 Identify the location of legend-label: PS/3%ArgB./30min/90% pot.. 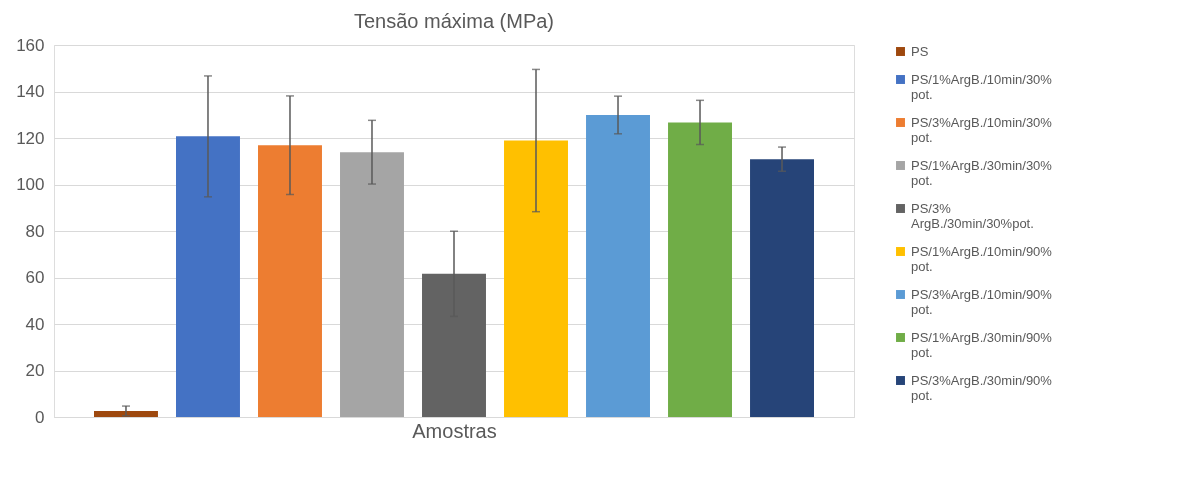
(982, 387).